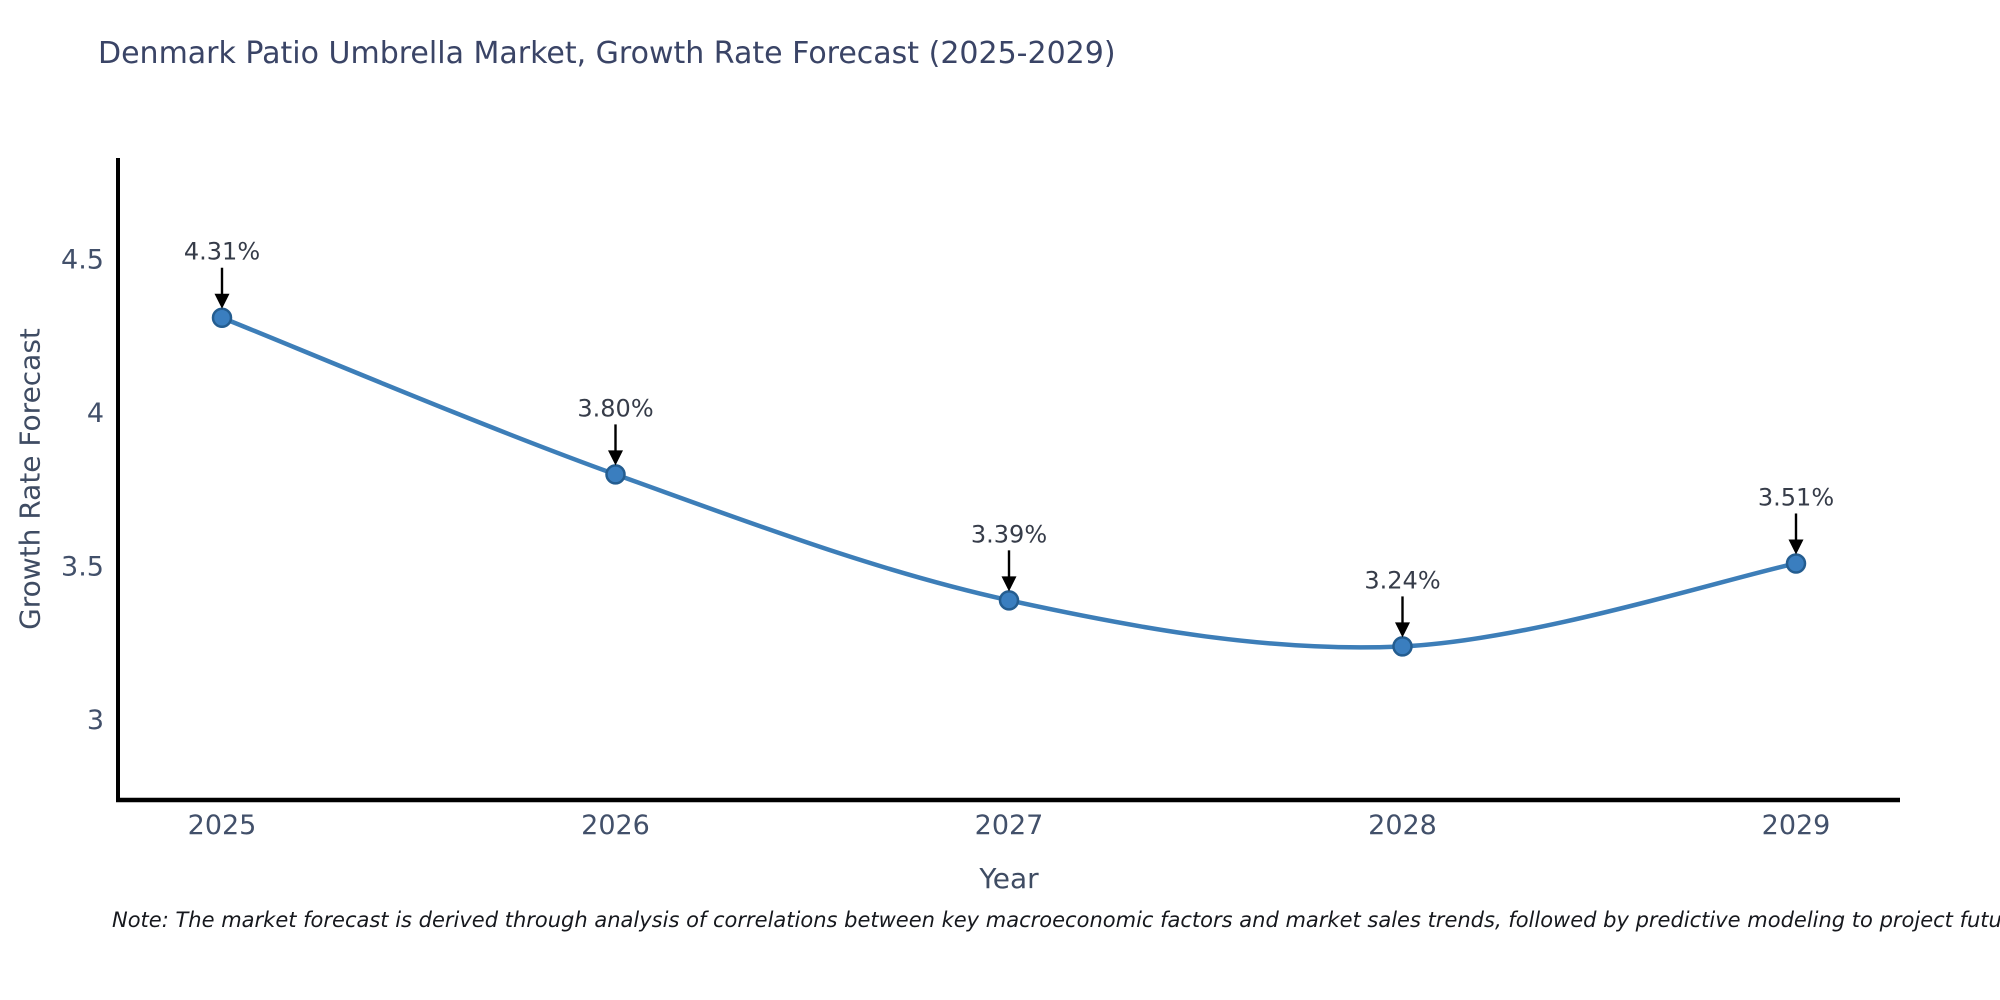  What do you see at coordinates (82, 567) in the screenshot?
I see `y-tick-label: 3.5` at bounding box center [82, 567].